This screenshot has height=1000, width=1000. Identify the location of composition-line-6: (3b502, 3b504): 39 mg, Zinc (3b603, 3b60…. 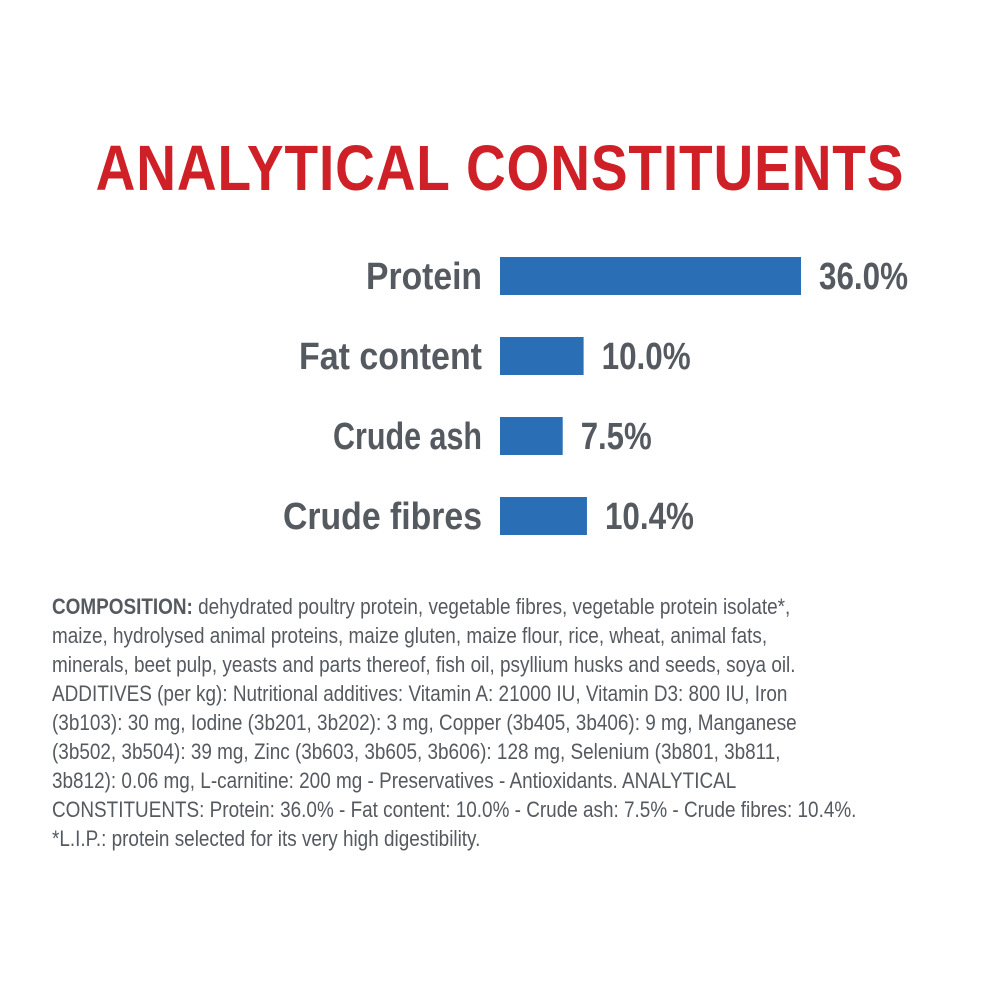
(416, 751).